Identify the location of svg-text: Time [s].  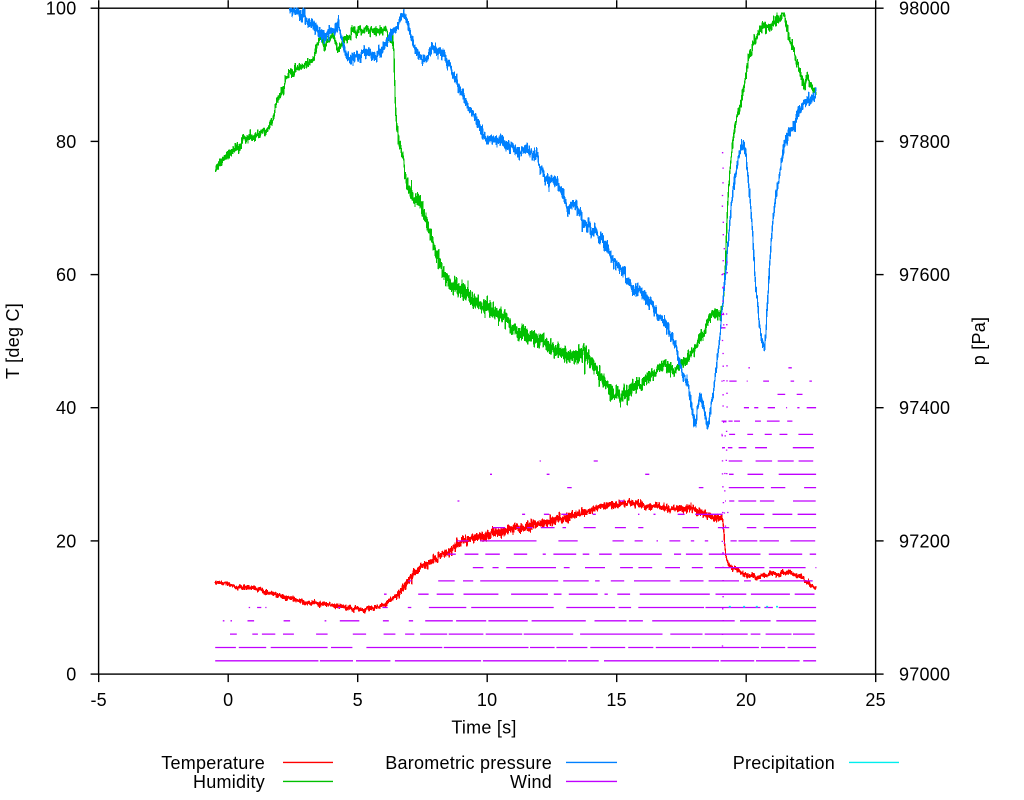
(483, 728).